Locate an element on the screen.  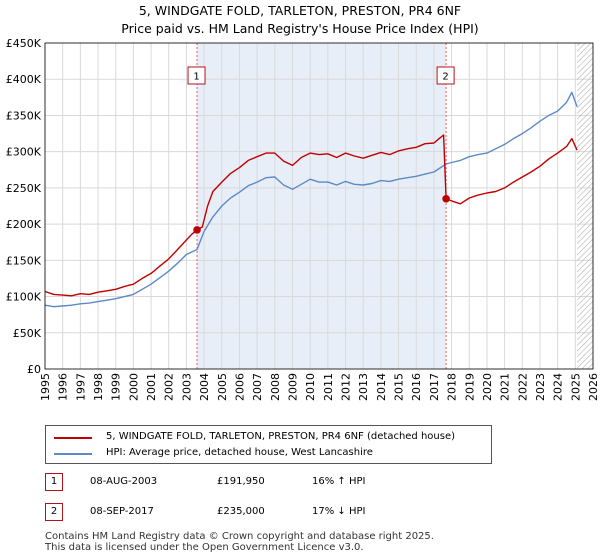
x-tick-label: 1999 is located at coordinates (116, 387).